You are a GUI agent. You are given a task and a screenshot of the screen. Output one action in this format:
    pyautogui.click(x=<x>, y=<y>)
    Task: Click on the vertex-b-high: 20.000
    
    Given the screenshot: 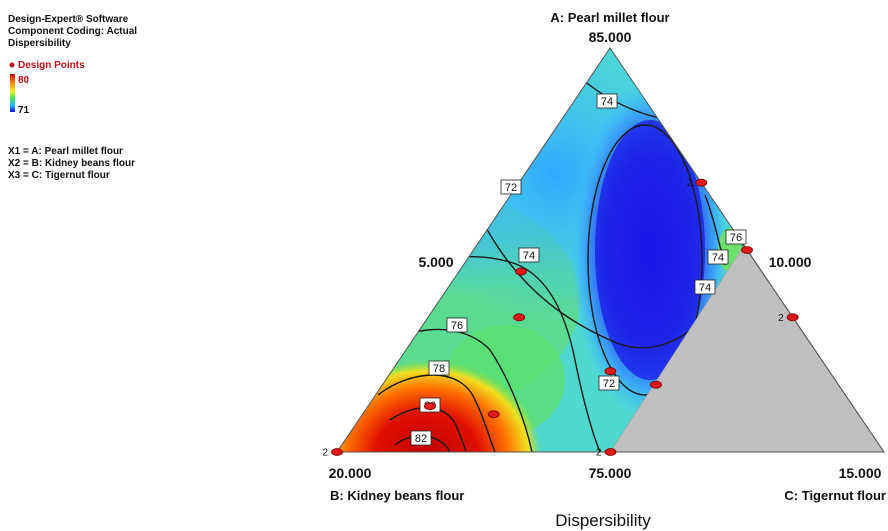 What is the action you would take?
    pyautogui.click(x=350, y=473)
    